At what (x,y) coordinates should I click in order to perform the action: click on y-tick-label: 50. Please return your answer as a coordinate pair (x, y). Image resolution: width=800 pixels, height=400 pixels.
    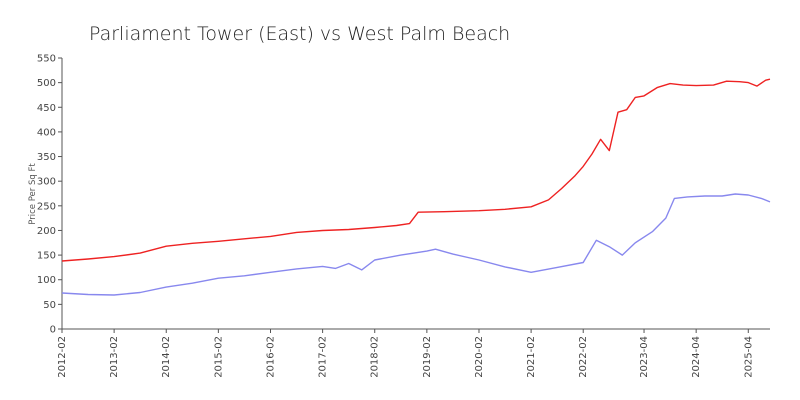
    Looking at the image, I should click on (49, 305).